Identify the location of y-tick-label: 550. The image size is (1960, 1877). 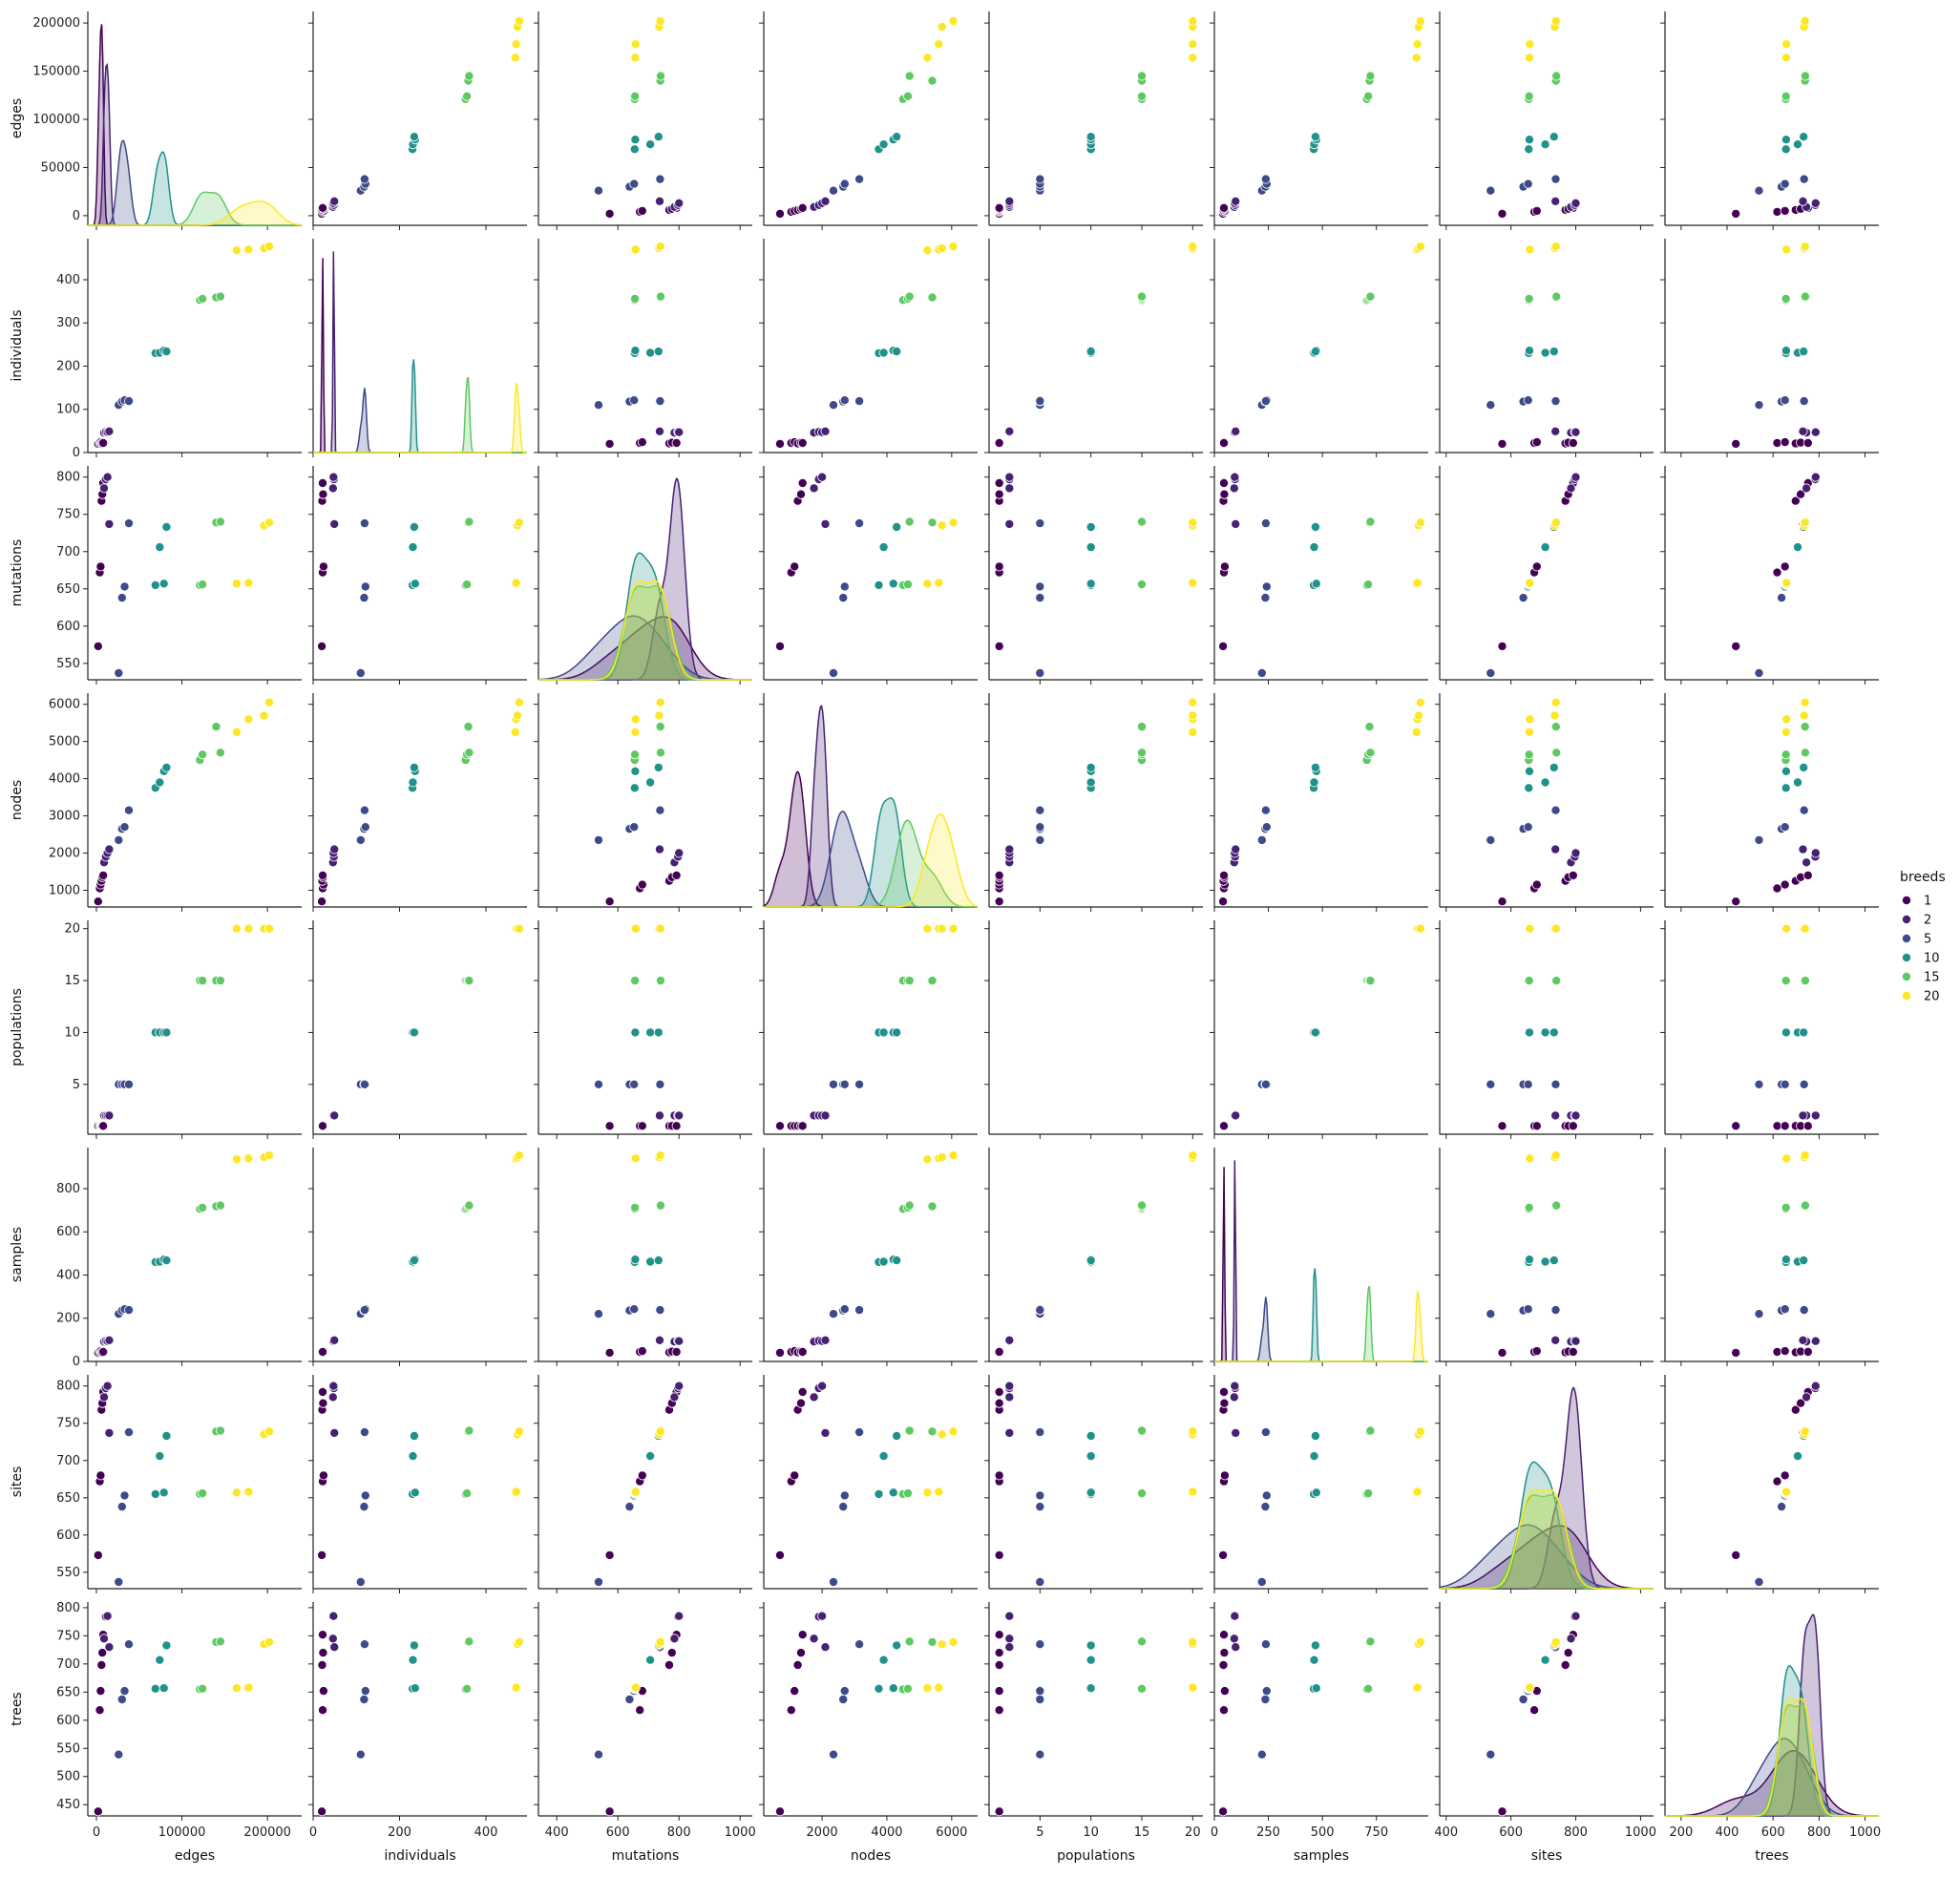
(68, 1749).